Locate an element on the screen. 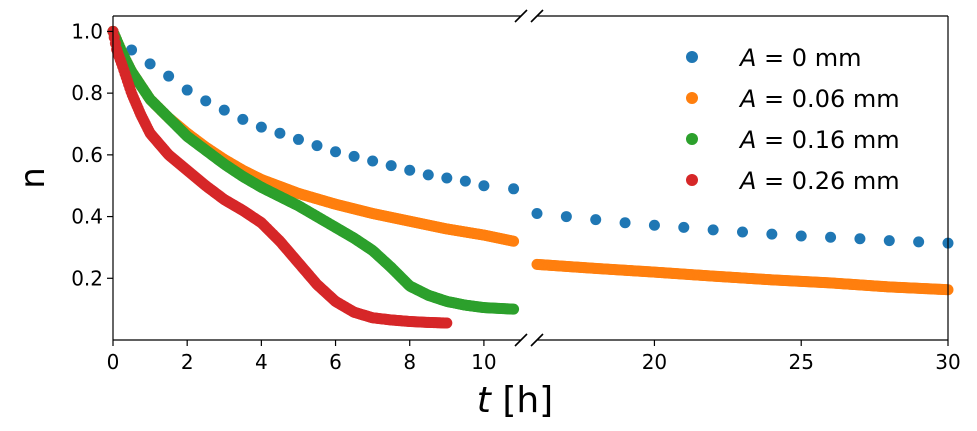 This screenshot has width=977, height=431. x-axis-label-unit: [h] is located at coordinates (522, 400).